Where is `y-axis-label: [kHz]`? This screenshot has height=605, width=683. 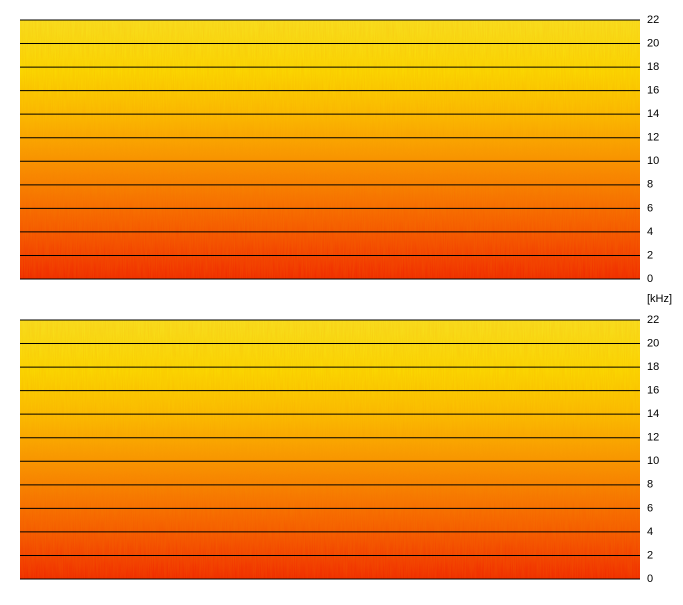
y-axis-label: [kHz] is located at coordinates (659, 299).